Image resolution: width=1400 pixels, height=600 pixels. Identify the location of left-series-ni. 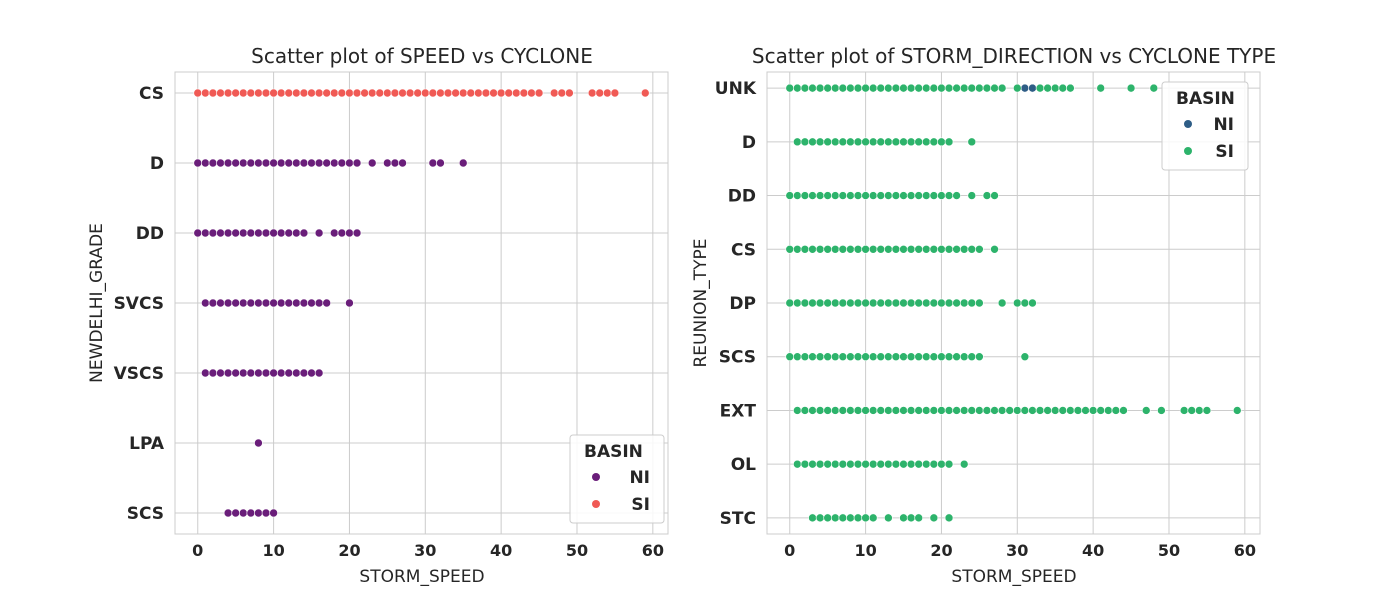
(330, 338).